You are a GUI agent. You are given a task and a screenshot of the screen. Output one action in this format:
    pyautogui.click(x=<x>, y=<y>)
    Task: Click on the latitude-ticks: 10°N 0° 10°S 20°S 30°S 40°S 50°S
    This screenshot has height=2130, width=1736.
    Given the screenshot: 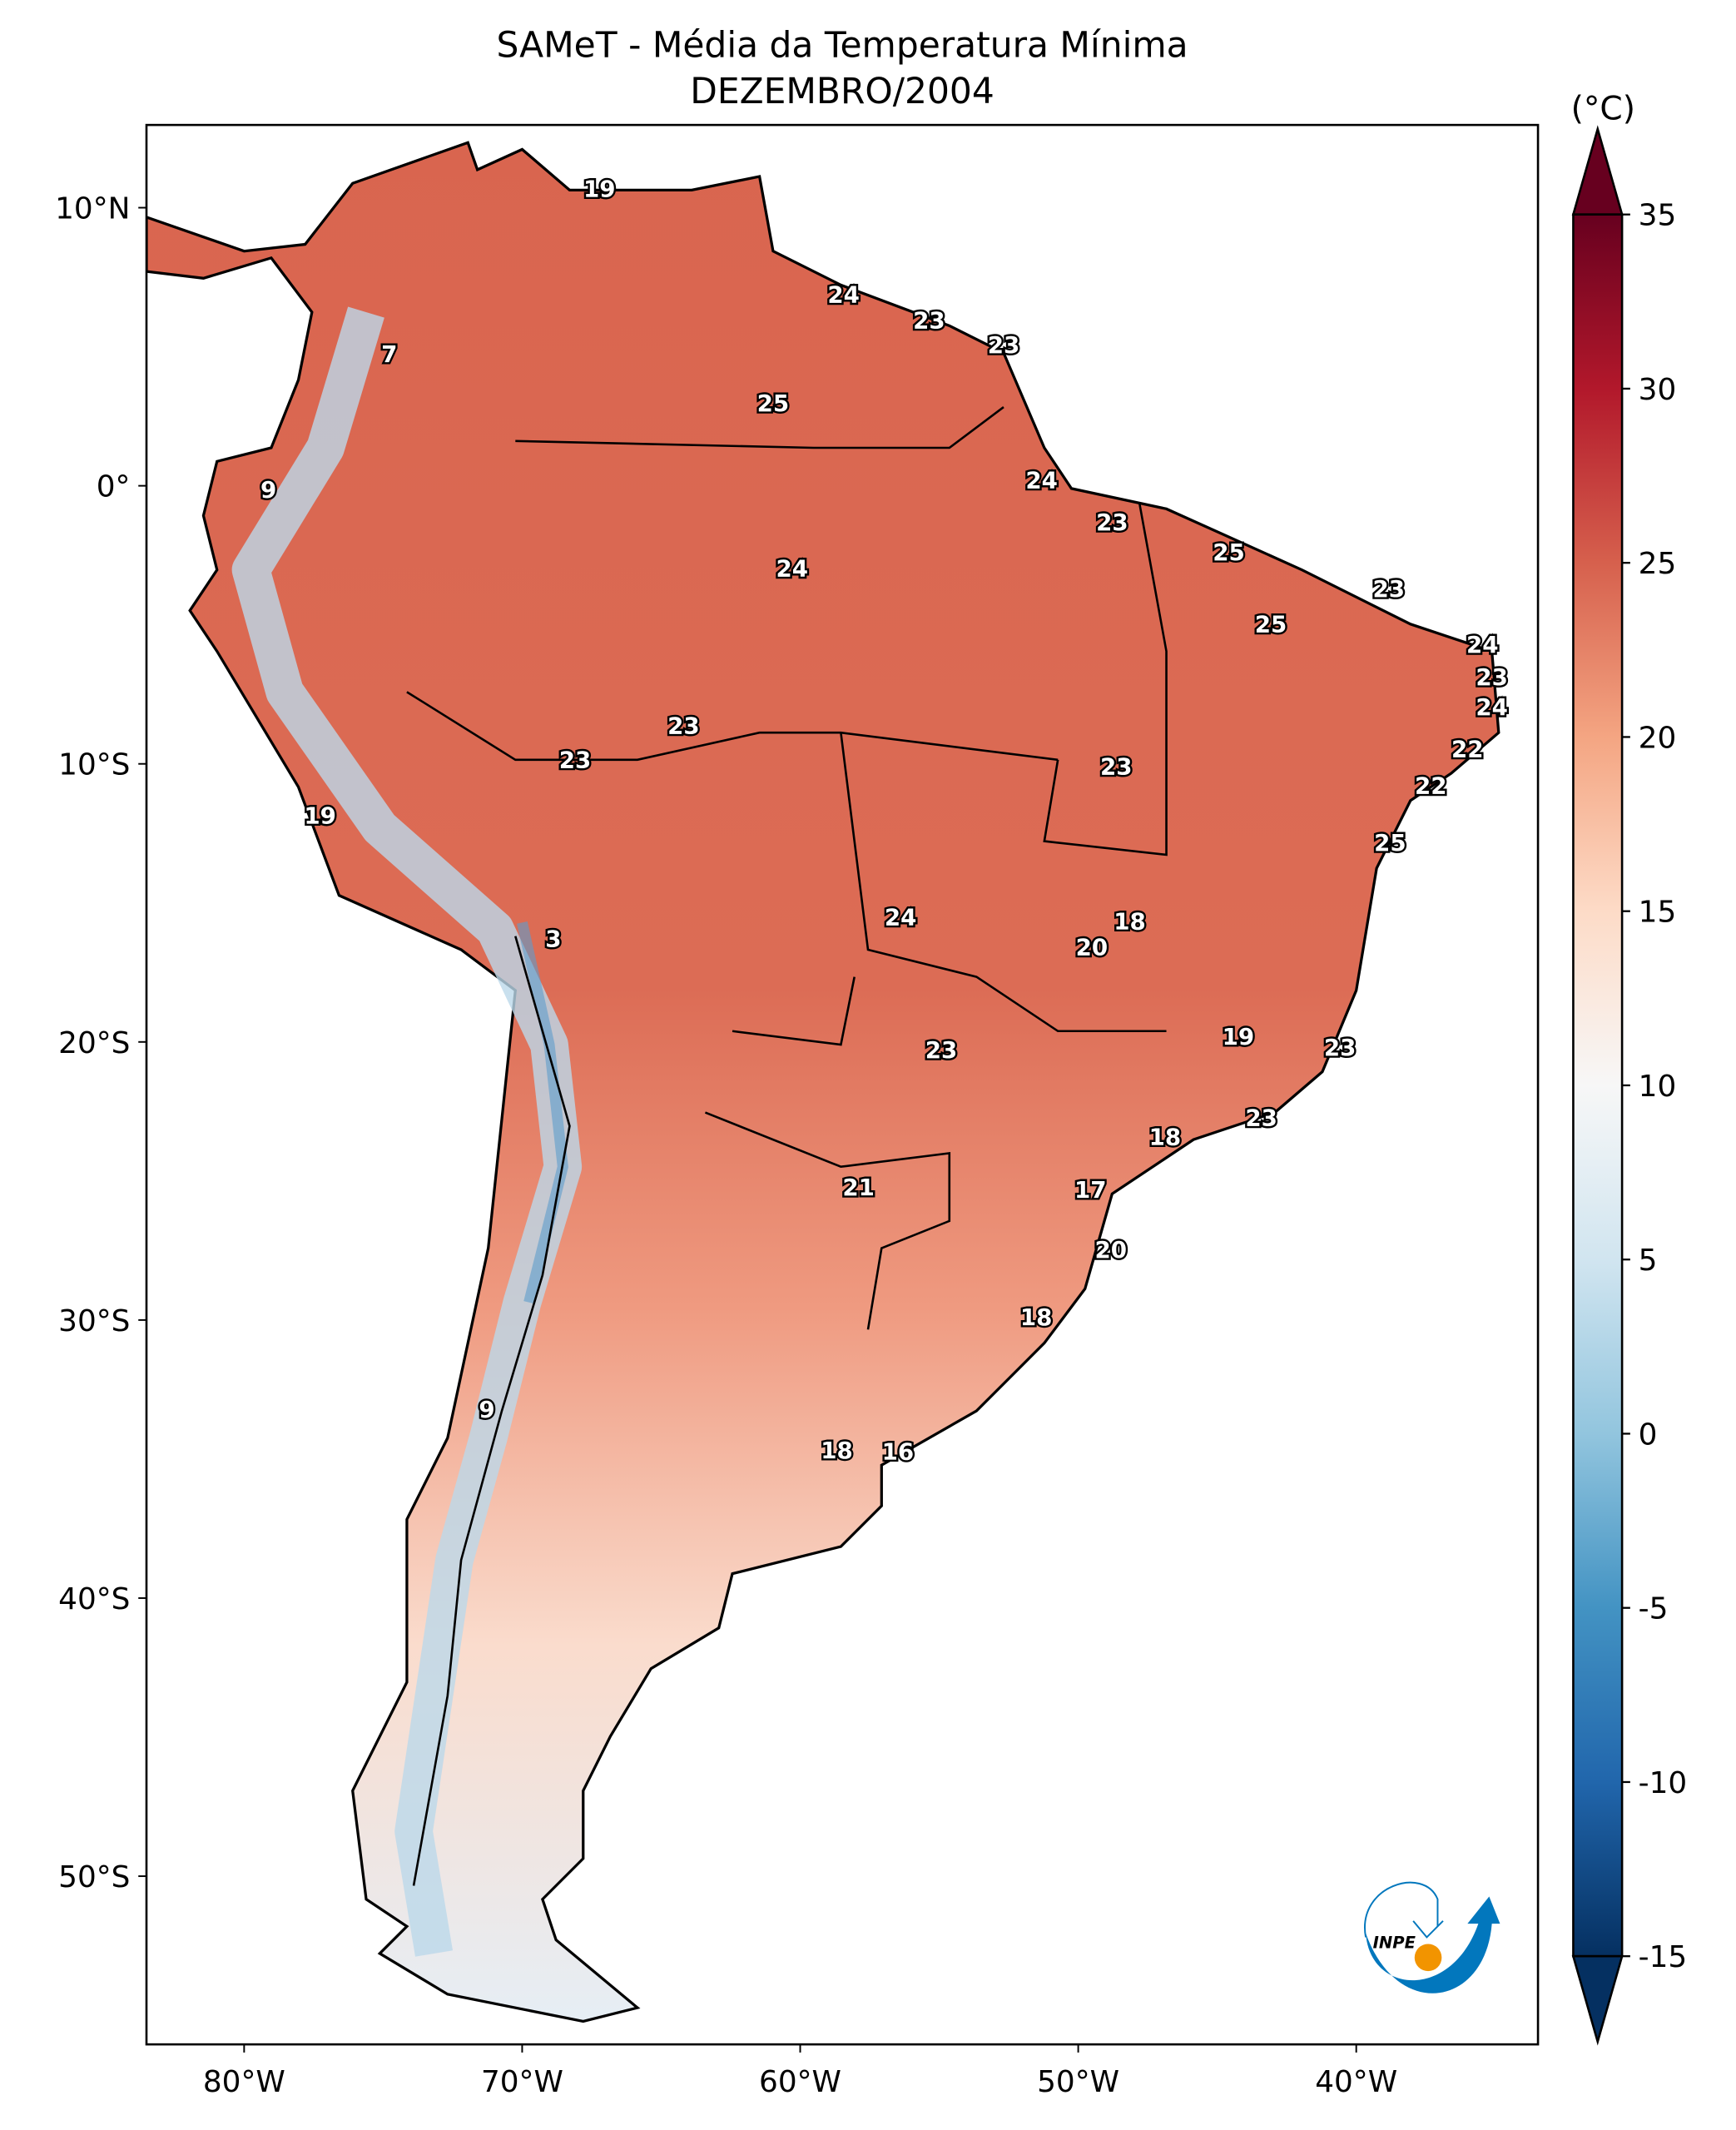 What is the action you would take?
    pyautogui.click(x=101, y=1043)
    